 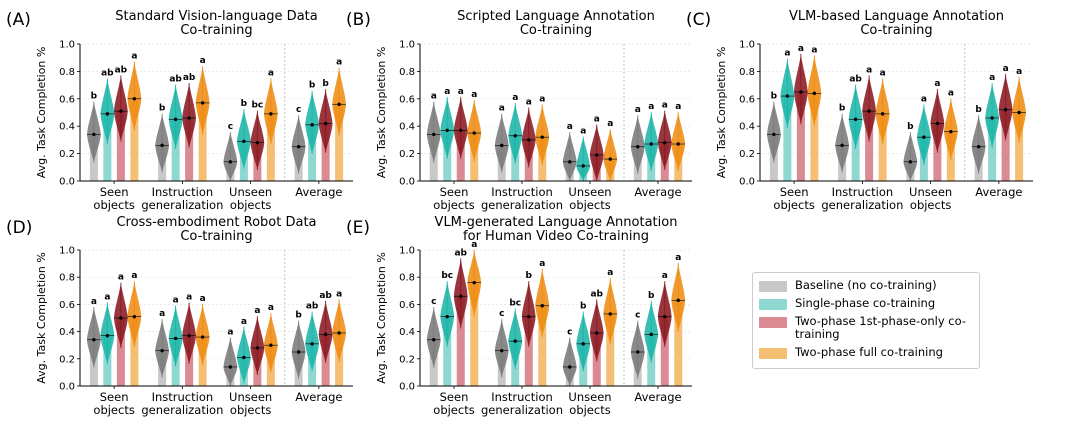 What do you see at coordinates (41, 113) in the screenshot?
I see `y-axis-label: Avg. Task Completion %` at bounding box center [41, 113].